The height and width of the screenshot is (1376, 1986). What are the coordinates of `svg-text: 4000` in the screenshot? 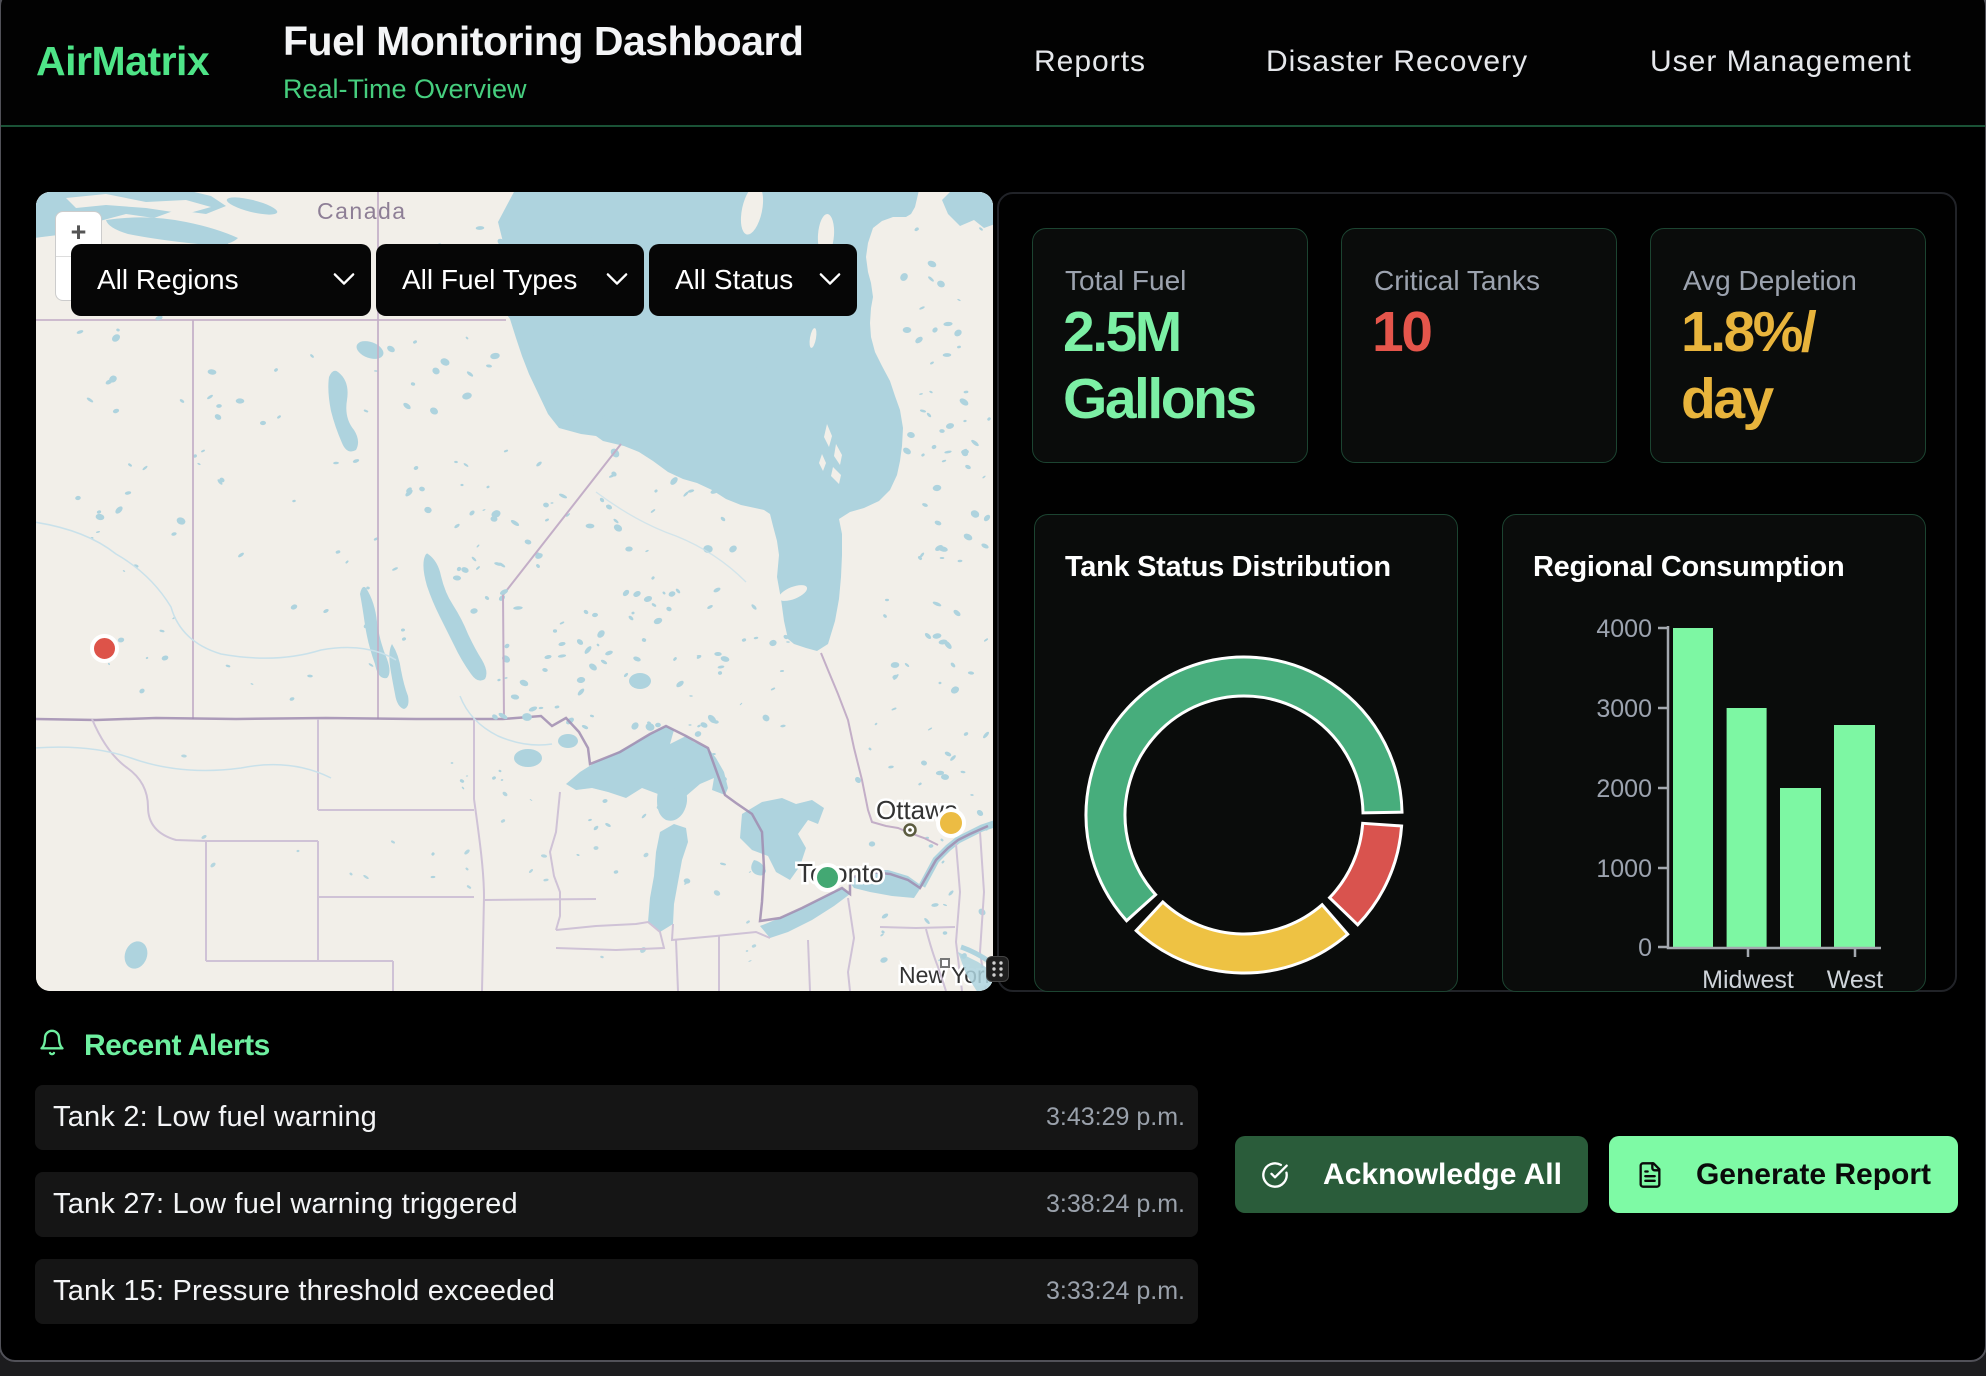 It's located at (1624, 629).